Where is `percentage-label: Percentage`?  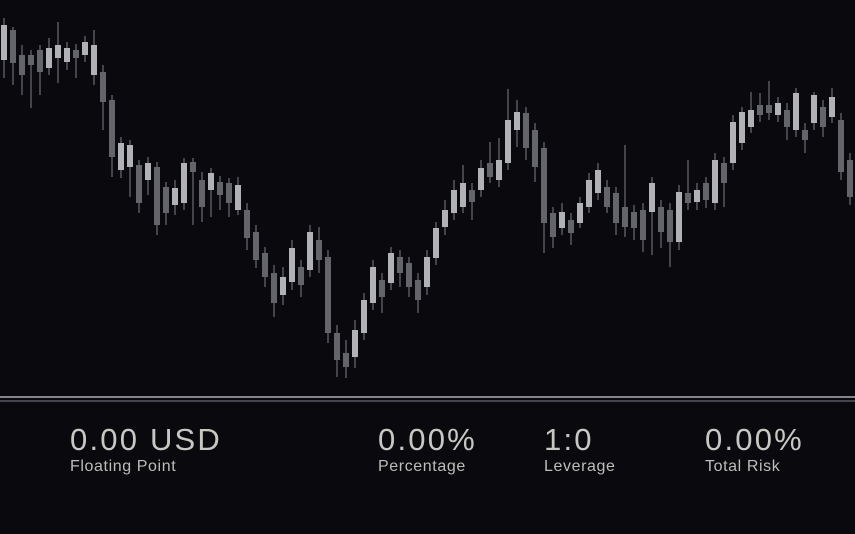 percentage-label: Percentage is located at coordinates (422, 466).